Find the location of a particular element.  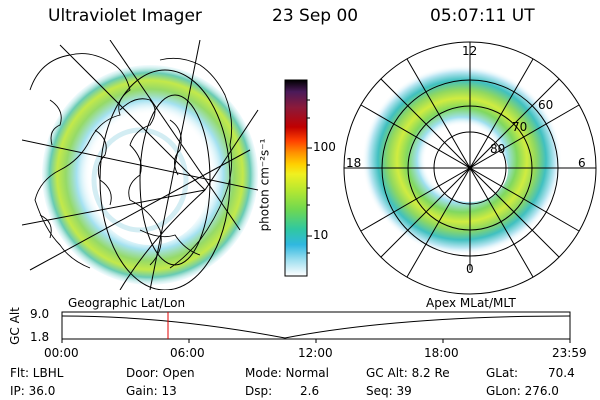

dsp-info-label: Dsp: is located at coordinates (259, 391).